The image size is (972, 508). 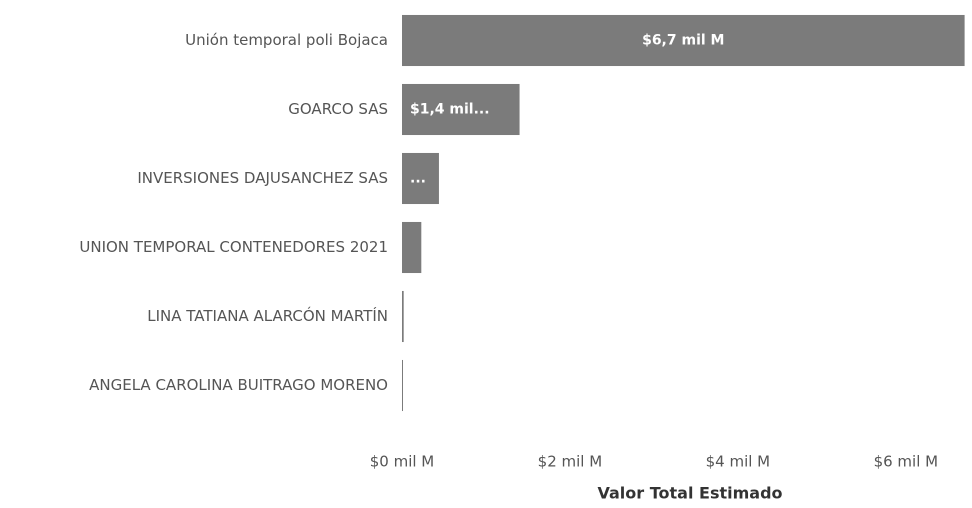 What do you see at coordinates (238, 385) in the screenshot?
I see `y-tick-label: ANGELA CAROLINA BUITRAGO MORENO` at bounding box center [238, 385].